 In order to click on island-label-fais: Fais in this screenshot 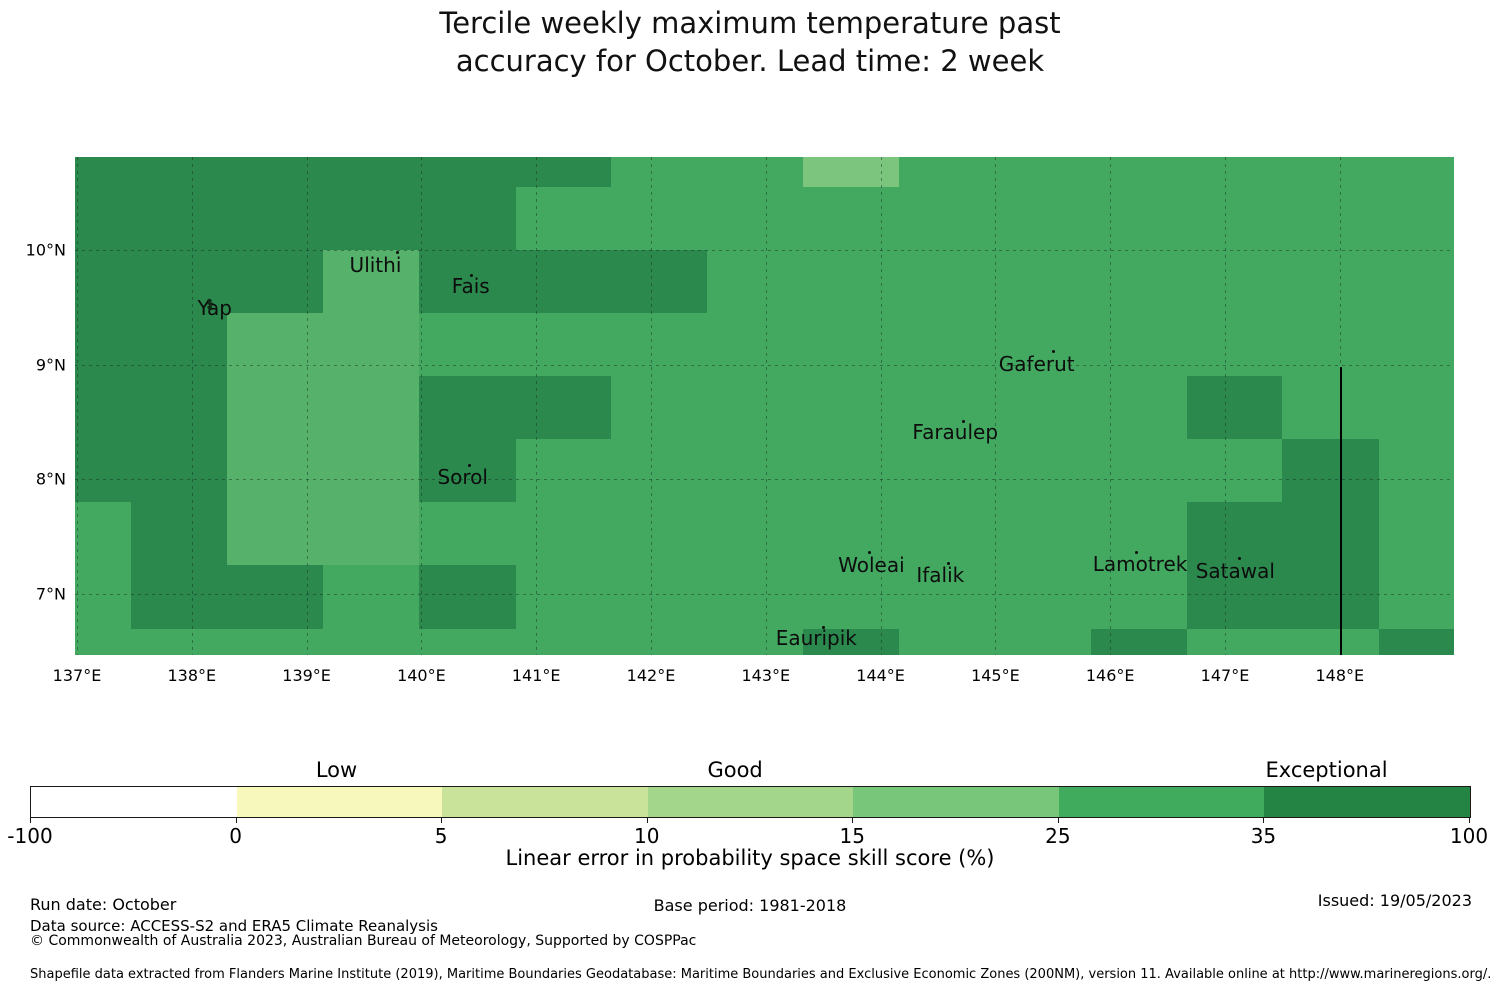, I will do `click(470, 285)`.